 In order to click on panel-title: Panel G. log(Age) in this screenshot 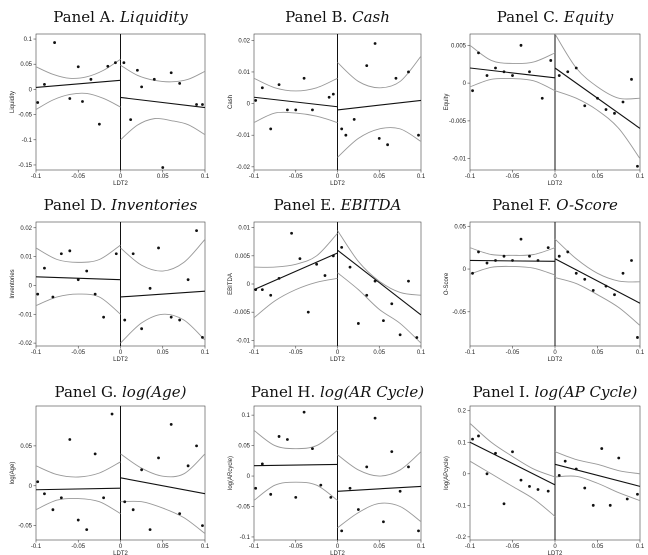, I will do `click(121, 392)`.